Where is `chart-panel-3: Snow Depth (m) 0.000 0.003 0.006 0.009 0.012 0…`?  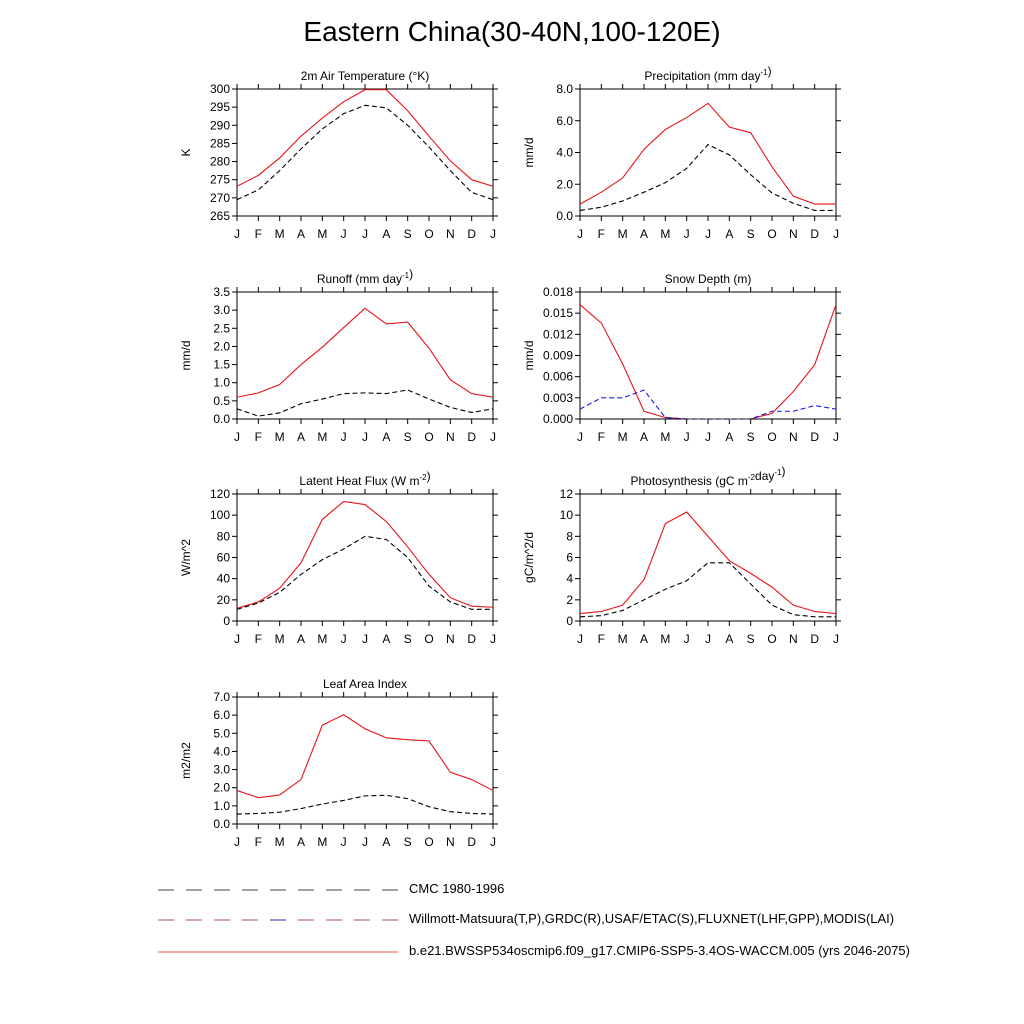
chart-panel-3: Snow Depth (m) 0.000 0.003 0.006 0.009 0.012 0… is located at coordinates (681, 358).